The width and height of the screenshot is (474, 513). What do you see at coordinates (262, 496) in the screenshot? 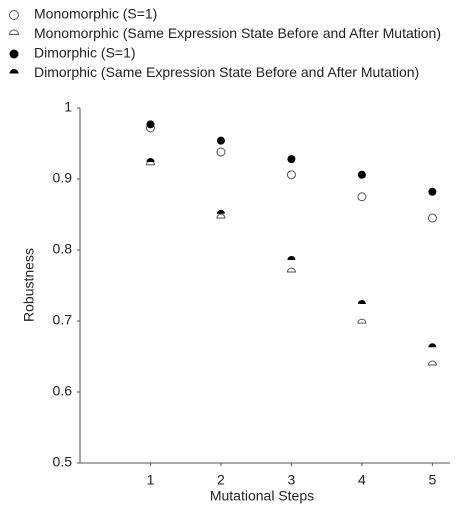
I see `x-axis-label: Mutational Steps` at bounding box center [262, 496].